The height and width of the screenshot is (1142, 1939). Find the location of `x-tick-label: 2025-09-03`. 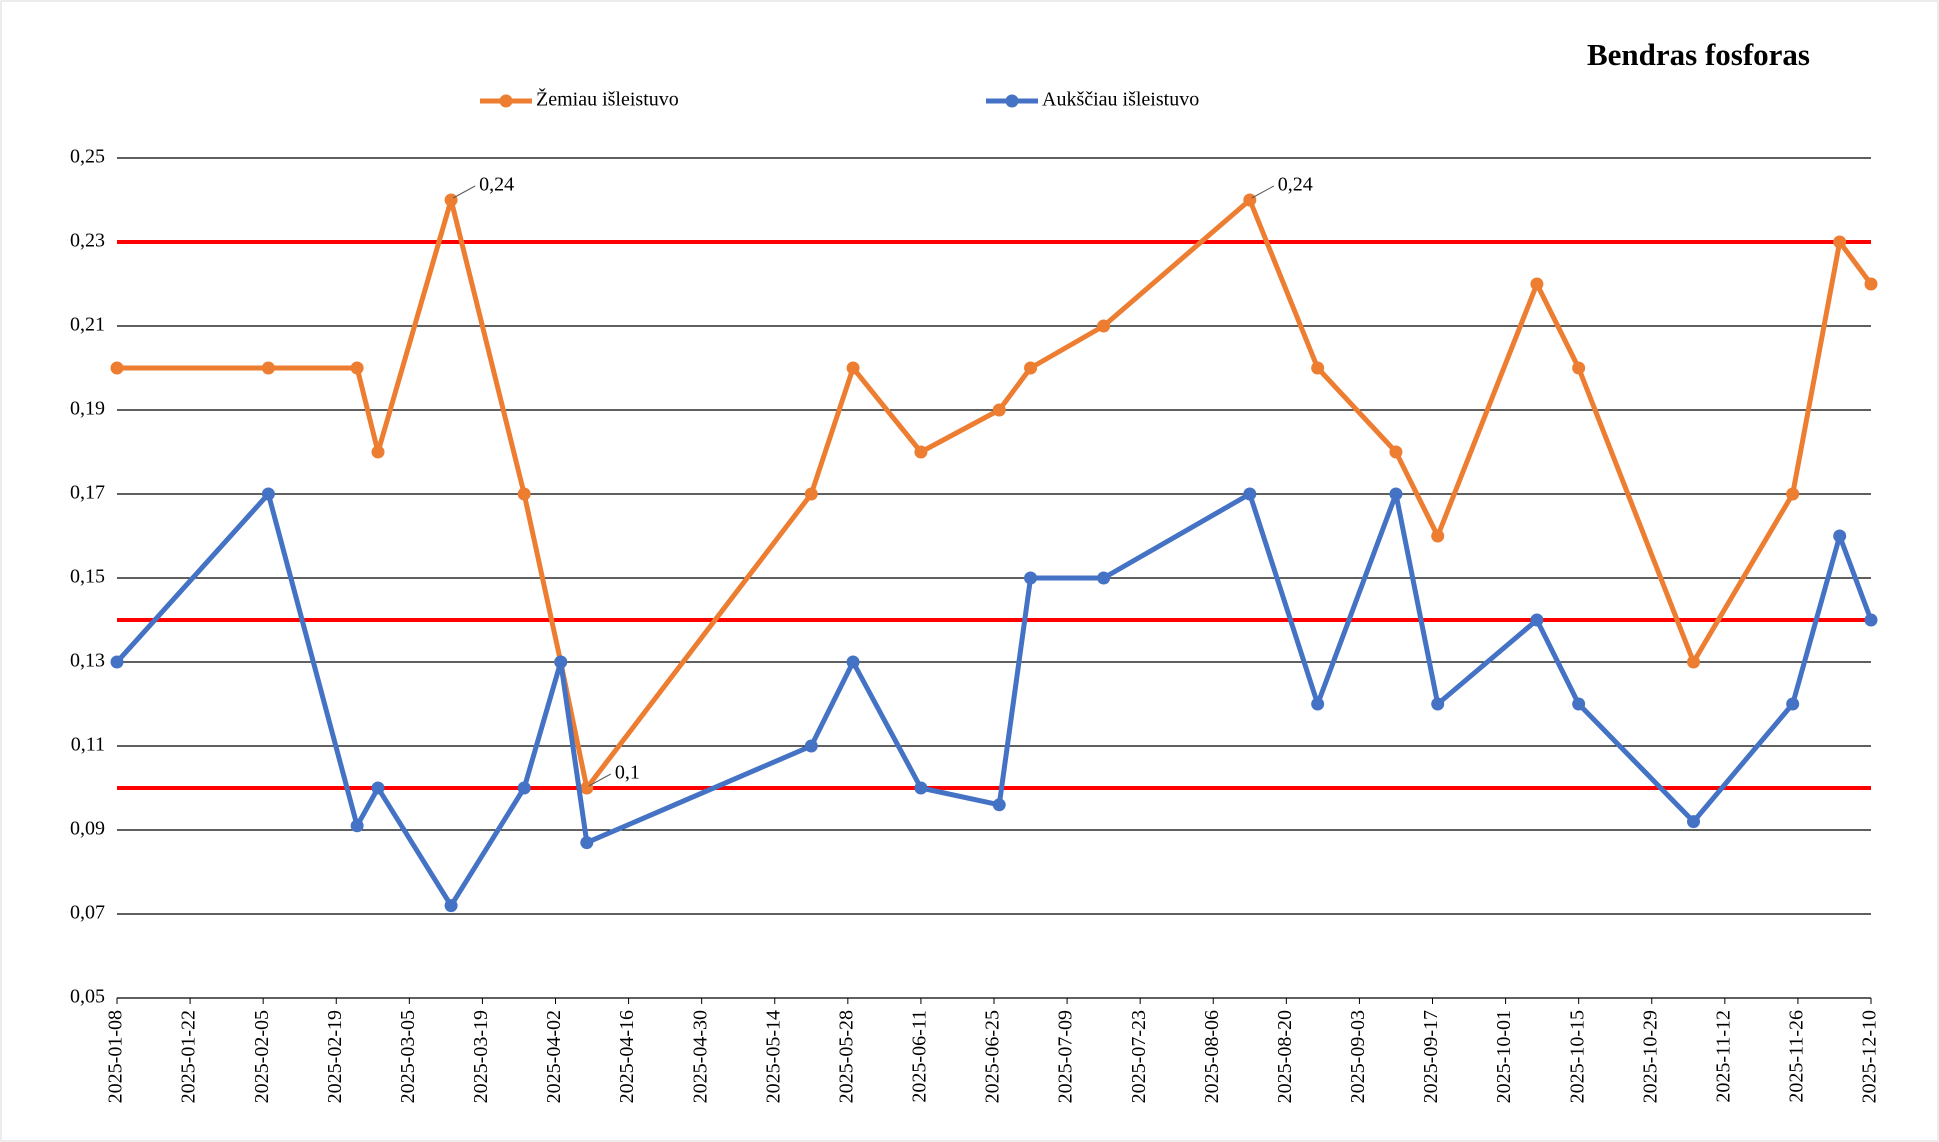

x-tick-label: 2025-09-03 is located at coordinates (1358, 1056).